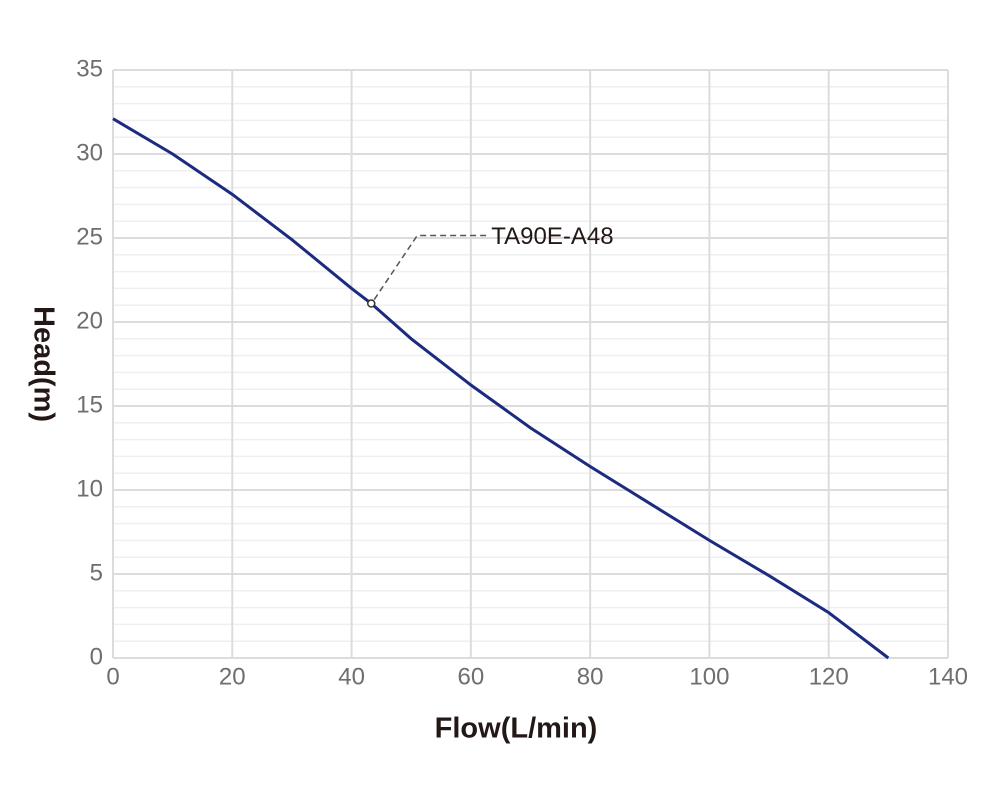 This screenshot has width=1000, height=800. Describe the element at coordinates (89, 320) in the screenshot. I see `y-tick-label: 20` at that location.